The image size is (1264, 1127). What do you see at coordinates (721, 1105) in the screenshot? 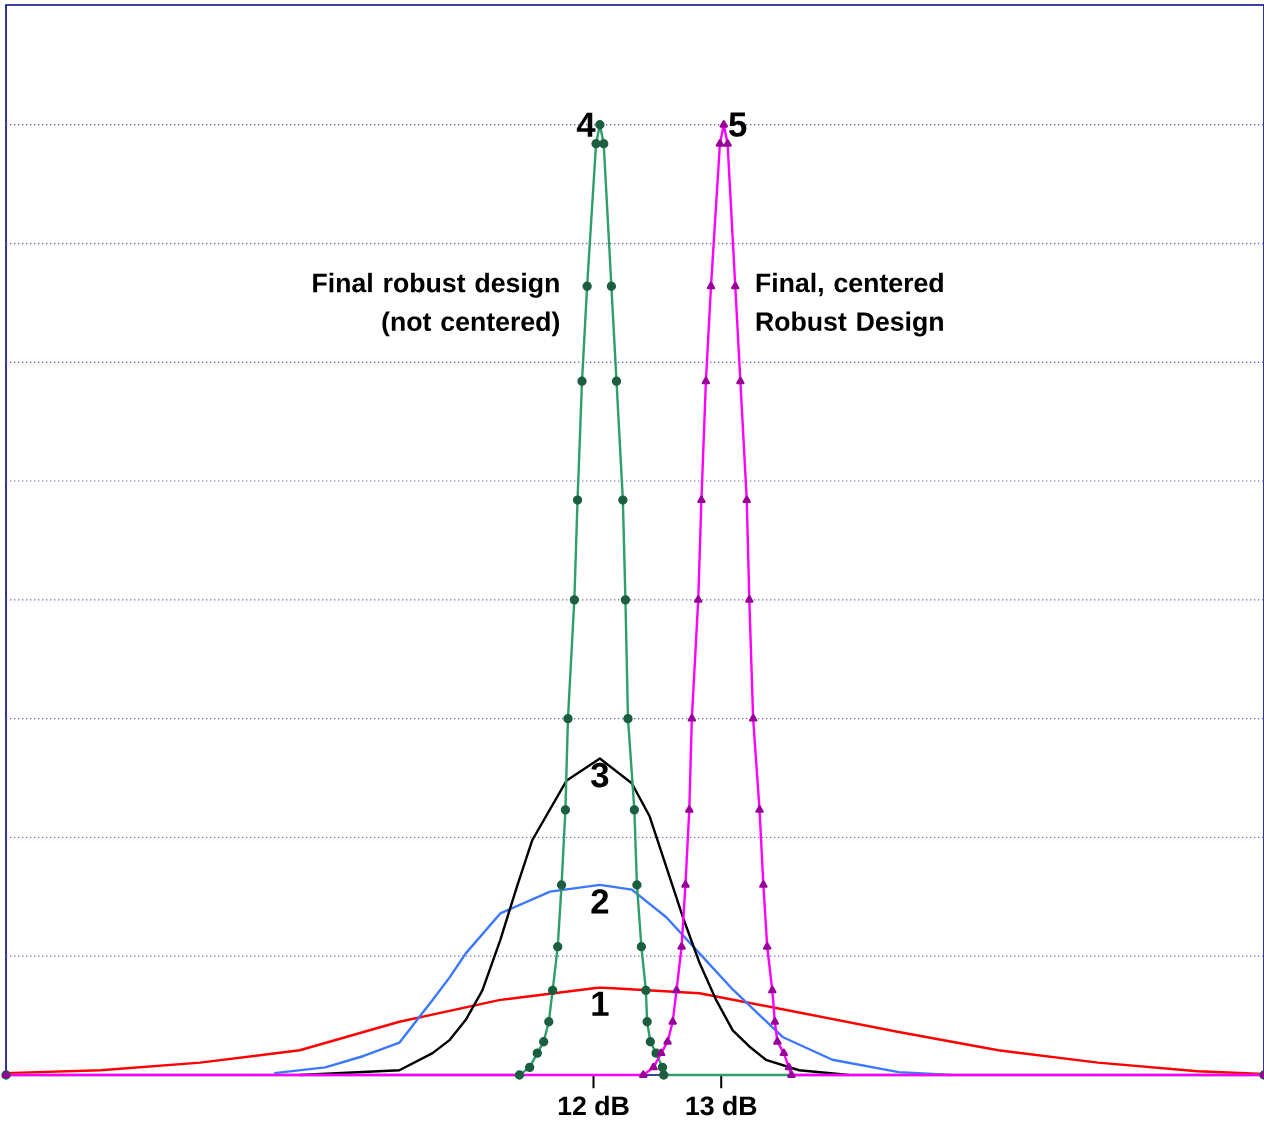
I see `x-tick-label: 13 dB` at bounding box center [721, 1105].